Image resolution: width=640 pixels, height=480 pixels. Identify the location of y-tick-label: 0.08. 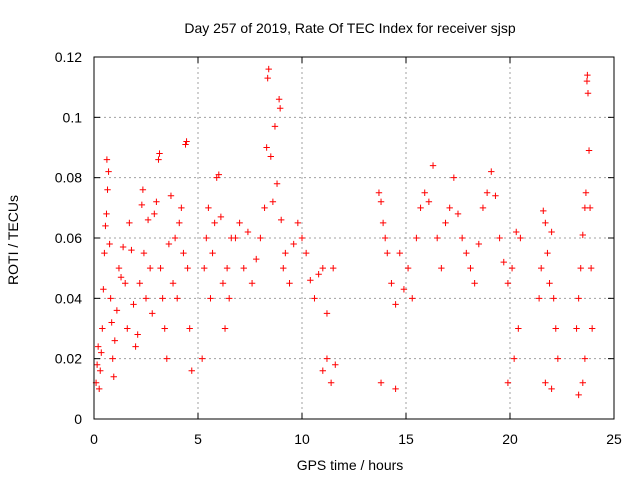
(68, 178).